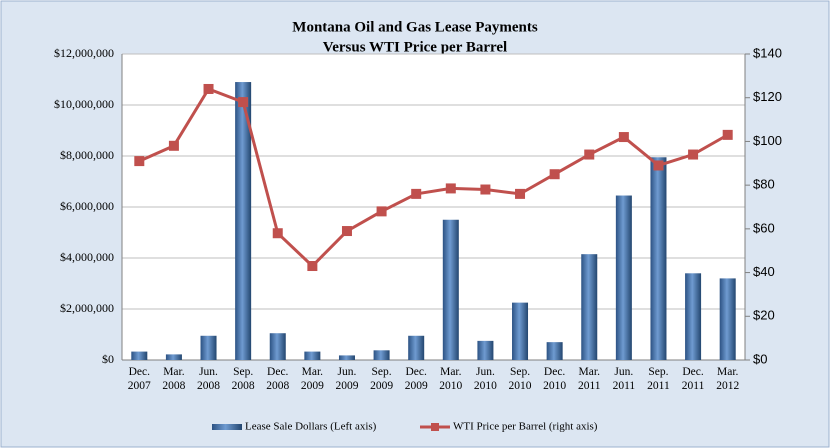 The height and width of the screenshot is (448, 830). What do you see at coordinates (174, 379) in the screenshot?
I see `x-tick-label: Mar. 2008` at bounding box center [174, 379].